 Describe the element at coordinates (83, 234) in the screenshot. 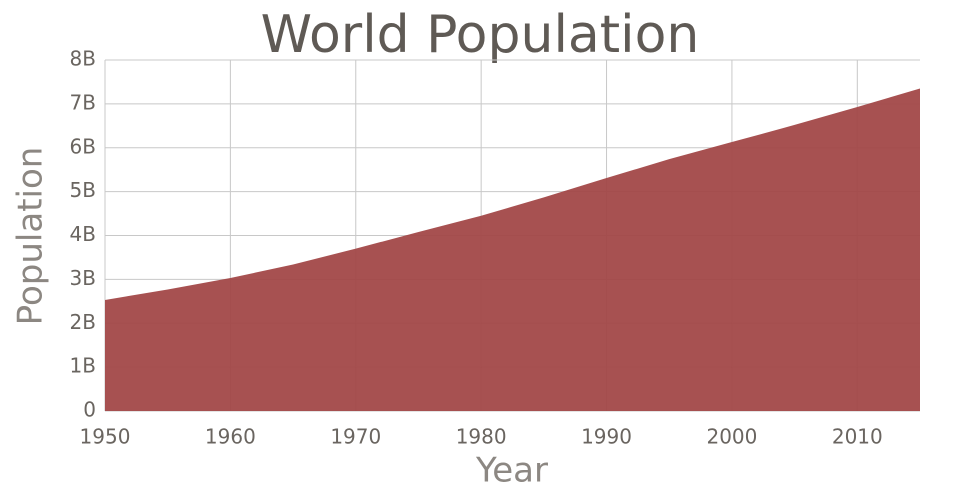

I see `y-tick-label: 4B` at that location.